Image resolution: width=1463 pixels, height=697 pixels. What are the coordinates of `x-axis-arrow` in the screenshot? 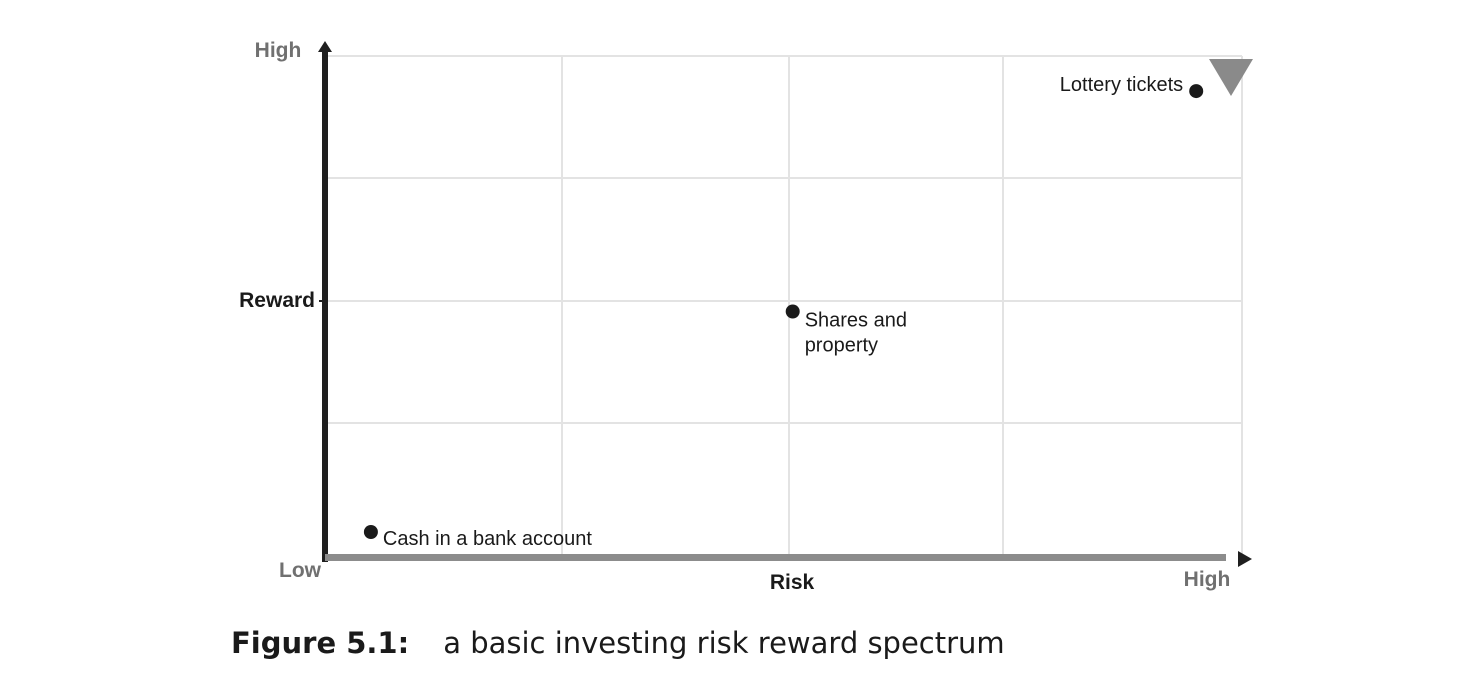 It's located at (1245, 559).